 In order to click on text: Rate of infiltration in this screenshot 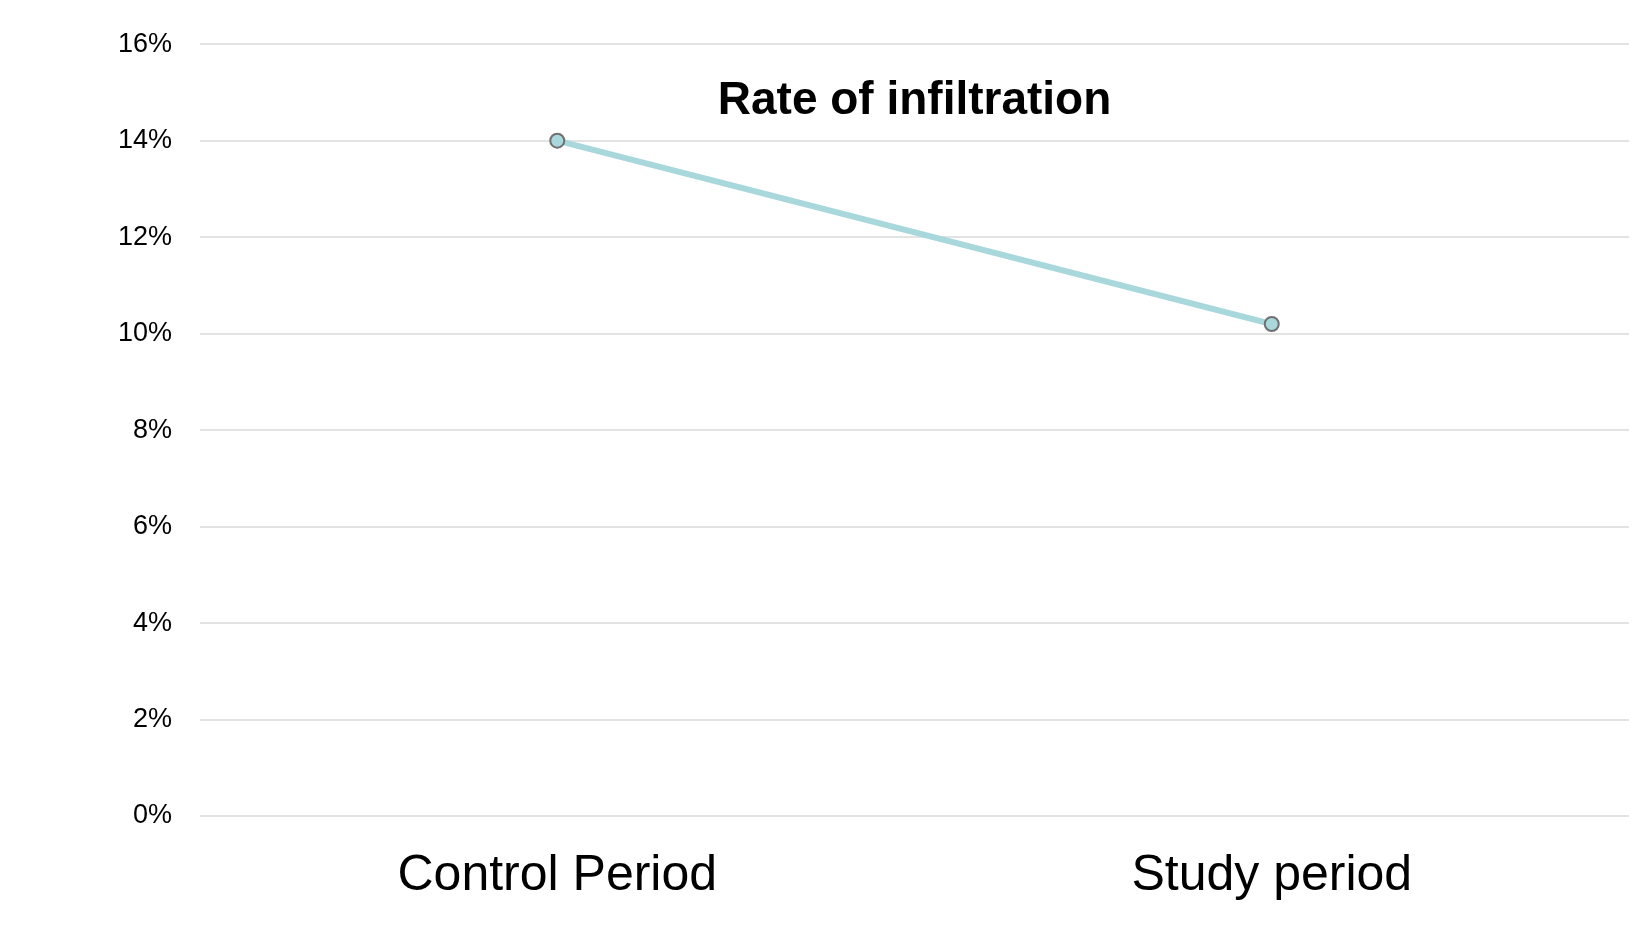, I will do `click(914, 97)`.